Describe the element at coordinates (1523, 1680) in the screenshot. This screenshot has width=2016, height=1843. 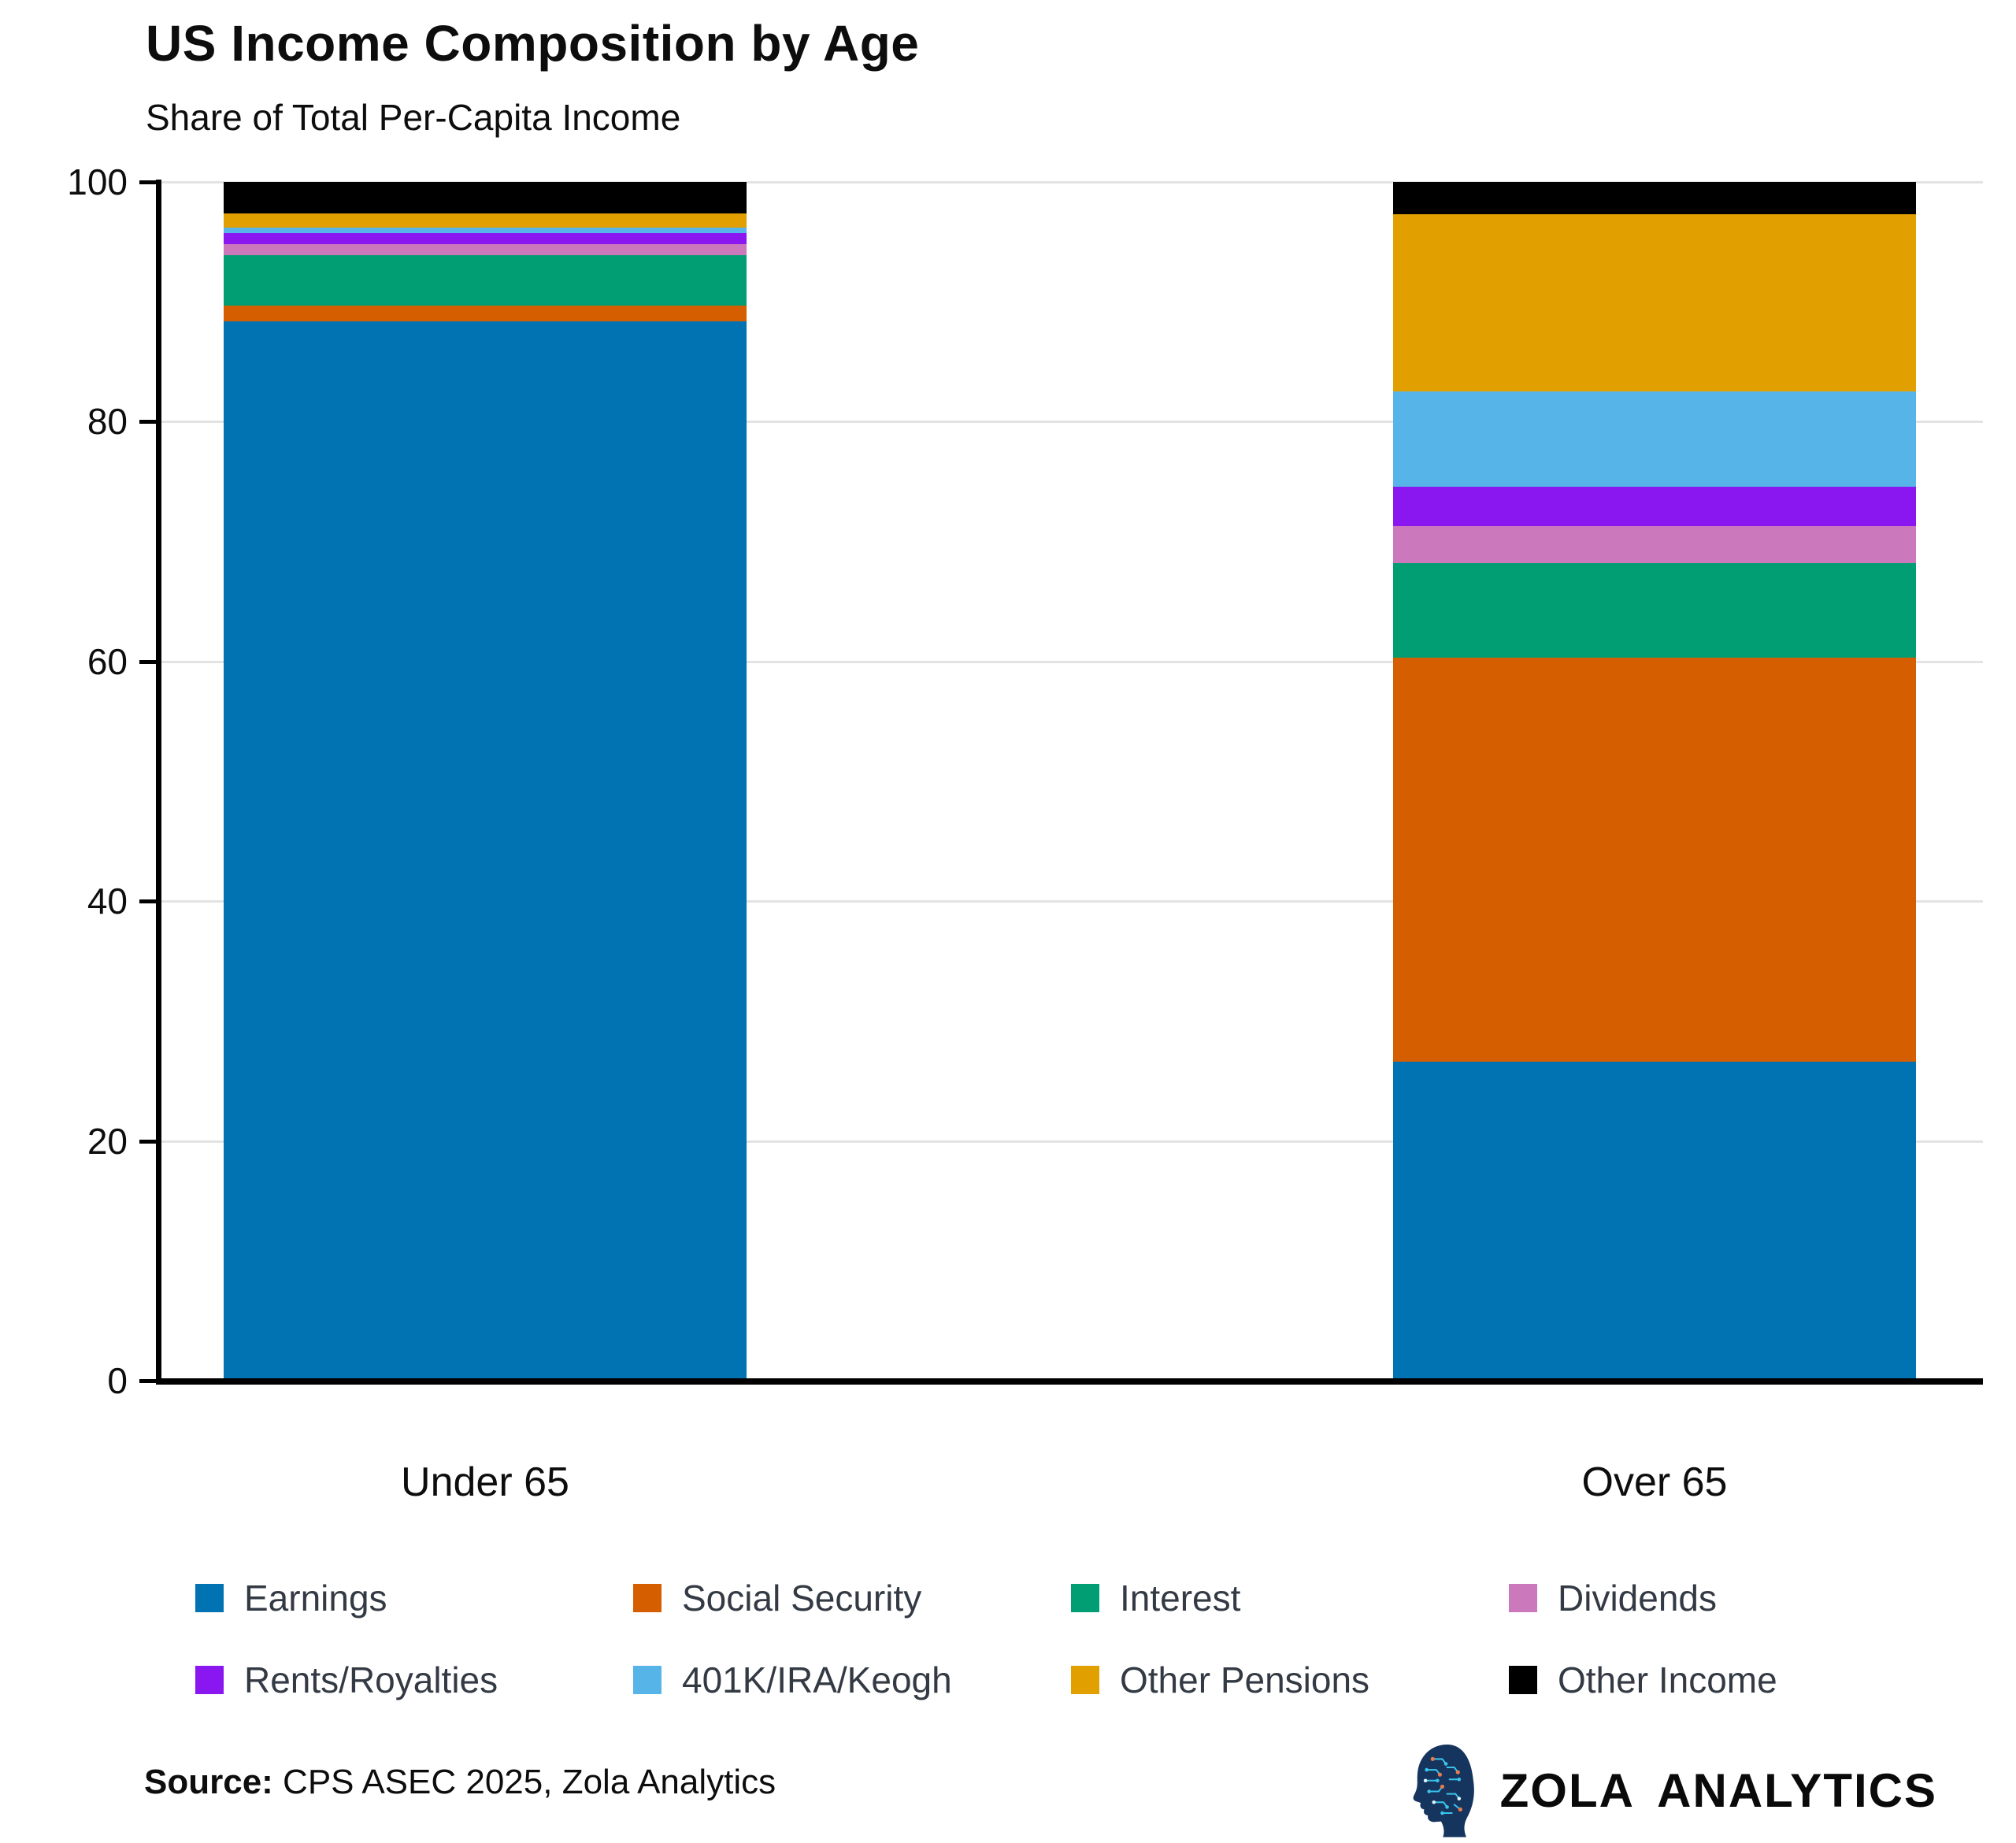
I see `legend-swatch-other-income` at that location.